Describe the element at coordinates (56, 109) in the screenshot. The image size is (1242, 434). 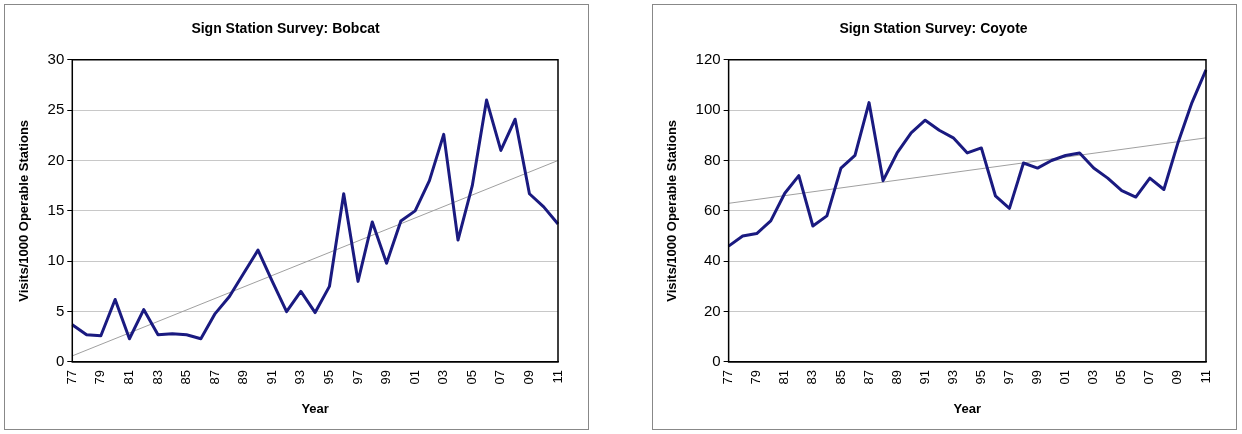
I see `y-tick-label: 25` at that location.